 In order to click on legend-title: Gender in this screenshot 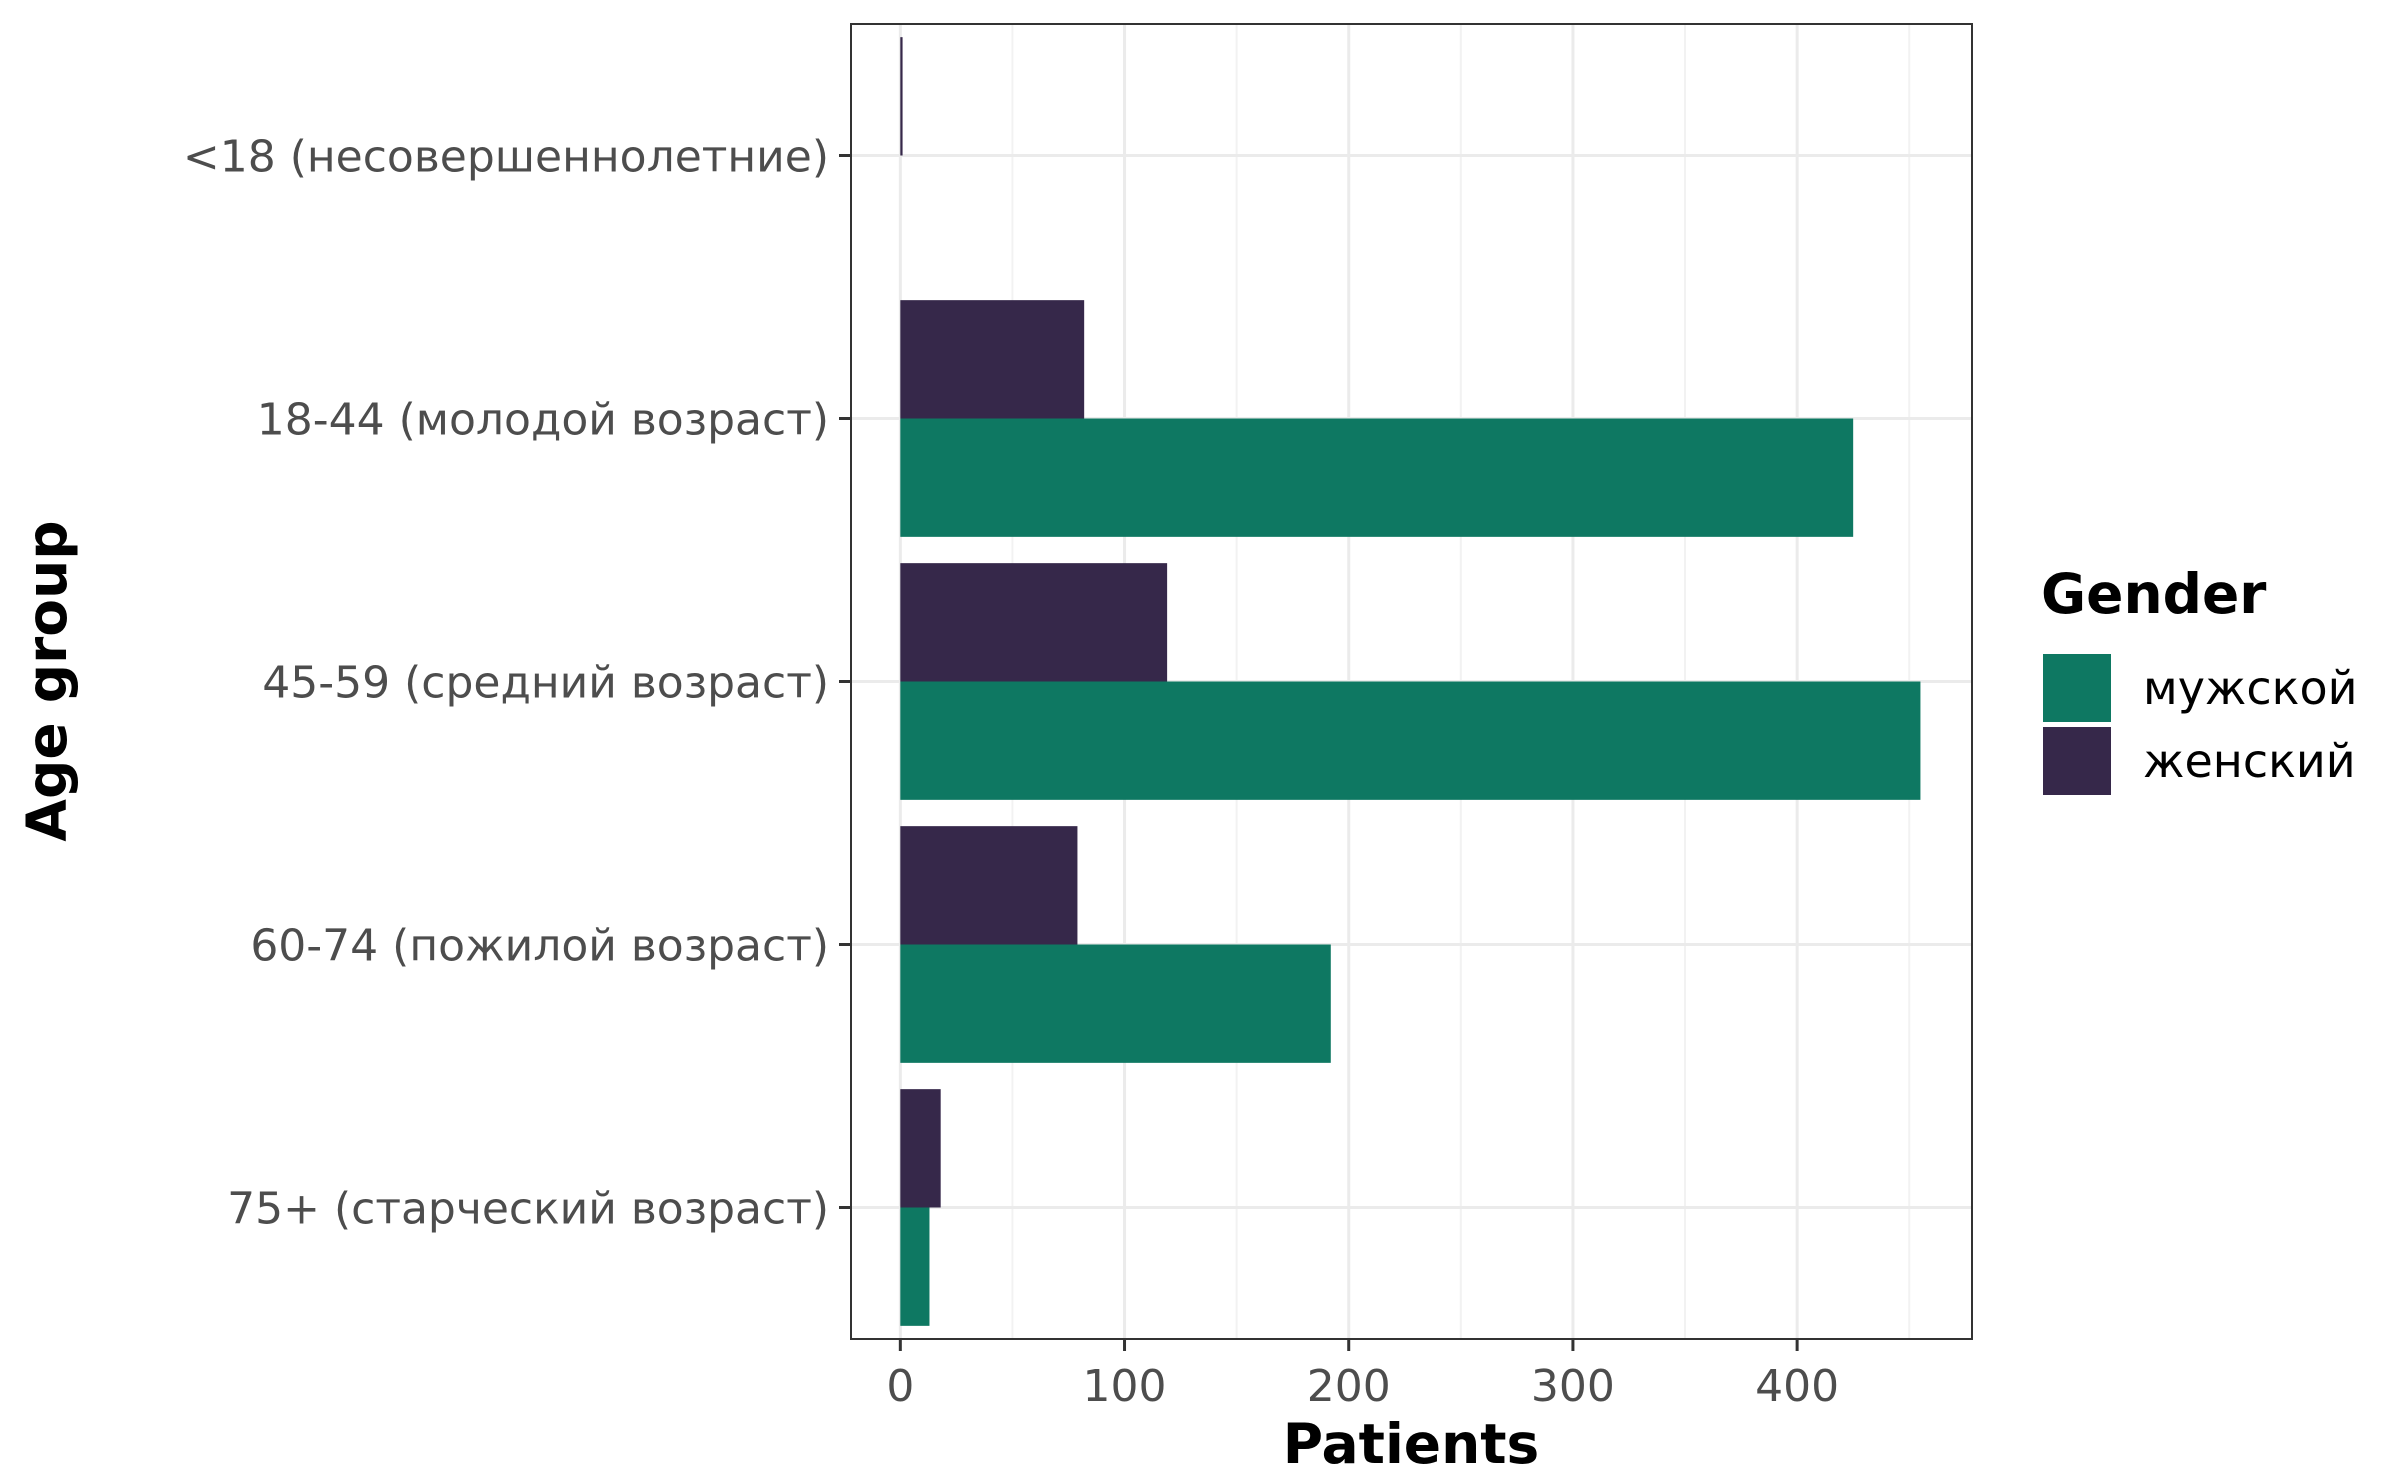, I will do `click(2153, 594)`.